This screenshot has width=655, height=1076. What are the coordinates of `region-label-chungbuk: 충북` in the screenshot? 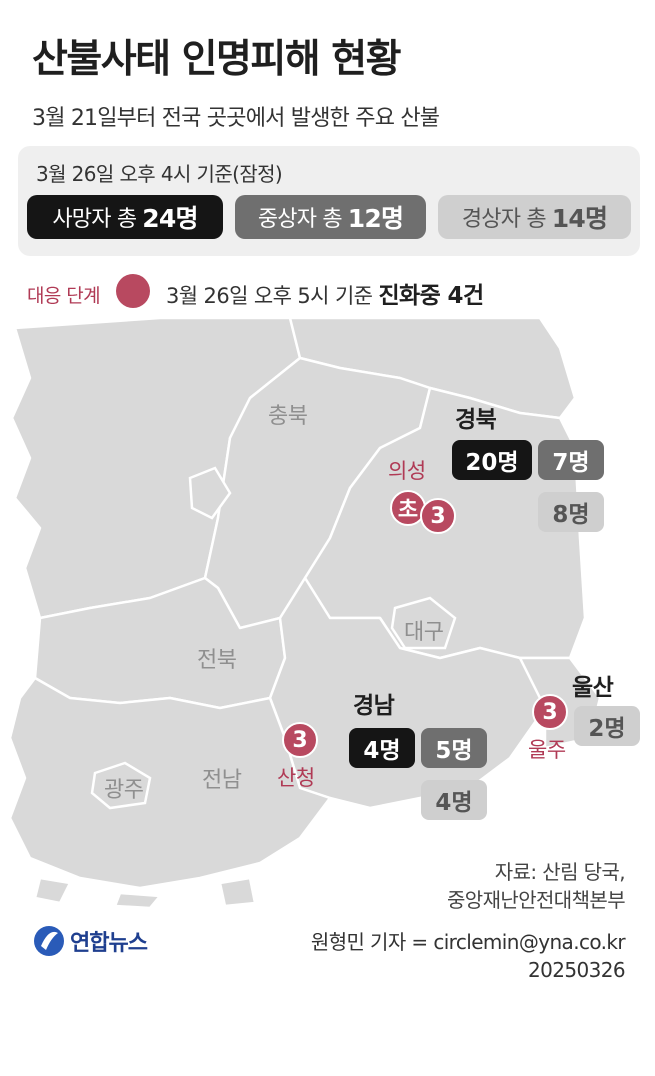 It's located at (288, 416).